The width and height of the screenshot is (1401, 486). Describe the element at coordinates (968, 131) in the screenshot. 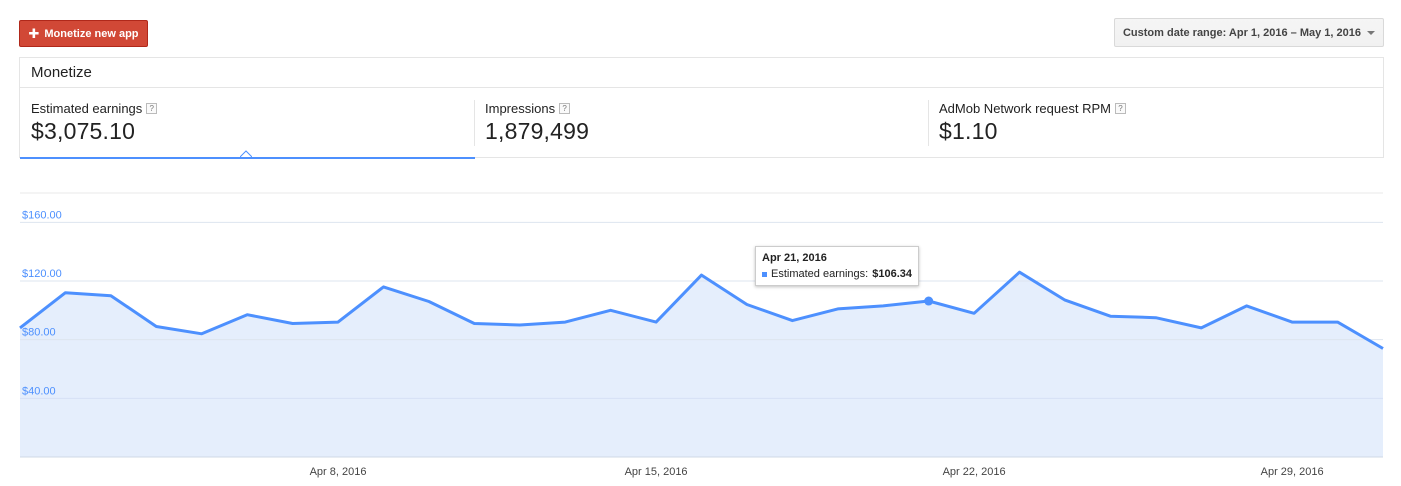

I see `metric-value: $1.10` at that location.